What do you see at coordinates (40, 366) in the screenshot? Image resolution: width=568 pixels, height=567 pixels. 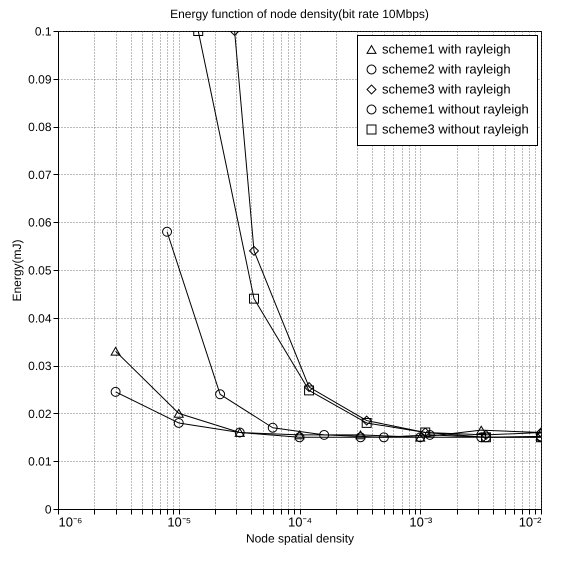 I see `y-tick-label: 0.03` at bounding box center [40, 366].